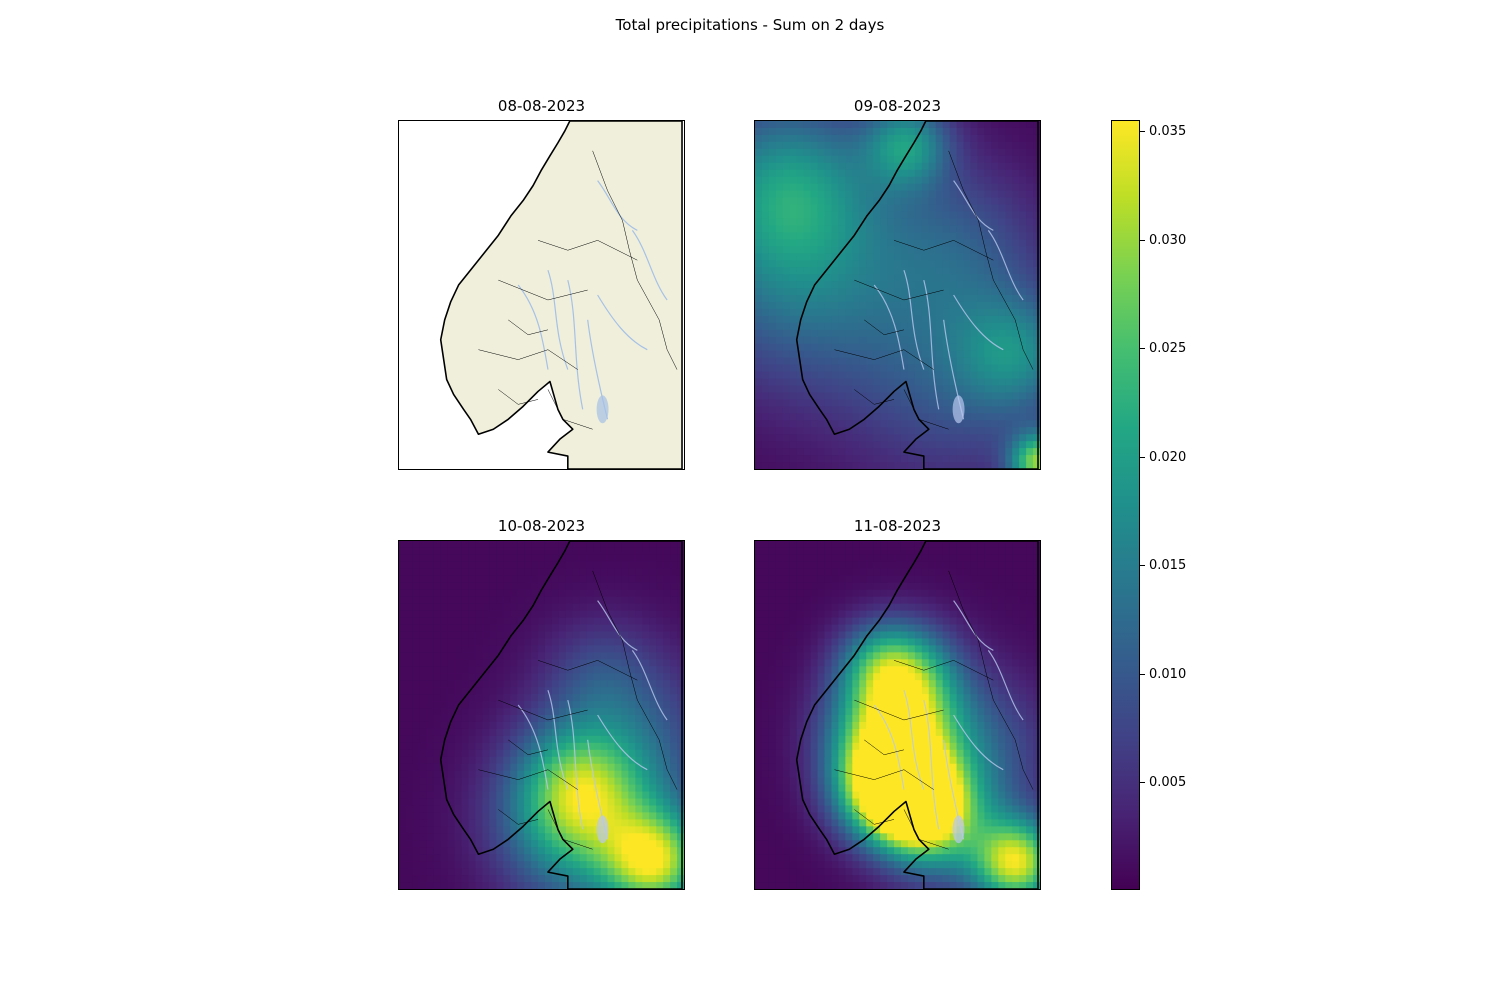  I want to click on map-panel-basemap, so click(541, 295).